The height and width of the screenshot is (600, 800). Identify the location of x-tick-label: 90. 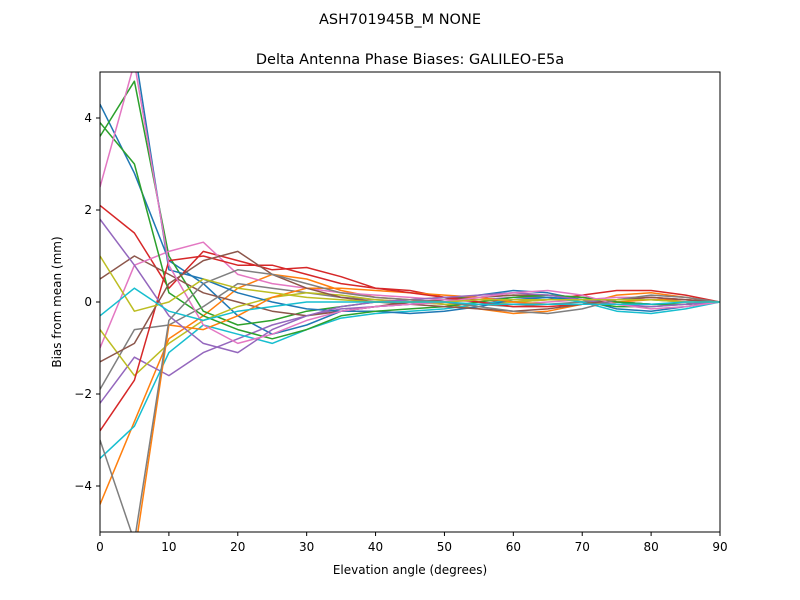
(719, 547).